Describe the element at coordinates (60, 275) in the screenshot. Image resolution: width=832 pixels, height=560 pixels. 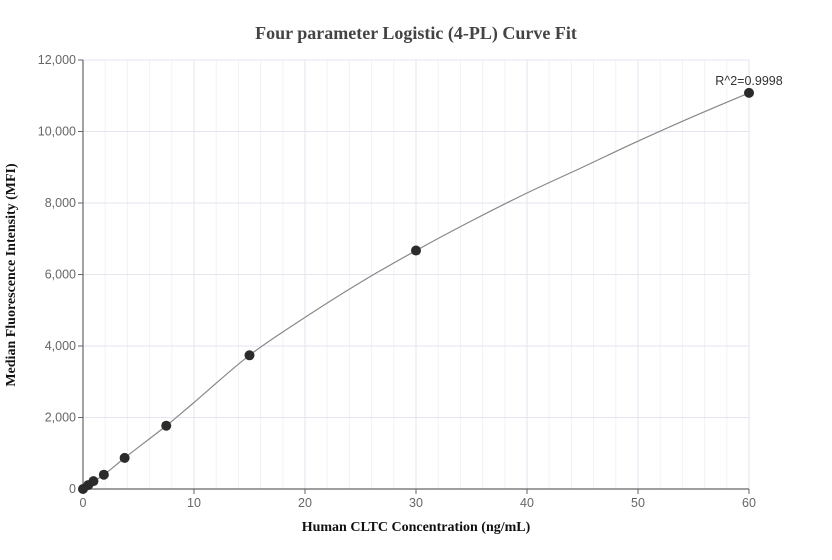
I see `y-tick-label: 6,000` at that location.